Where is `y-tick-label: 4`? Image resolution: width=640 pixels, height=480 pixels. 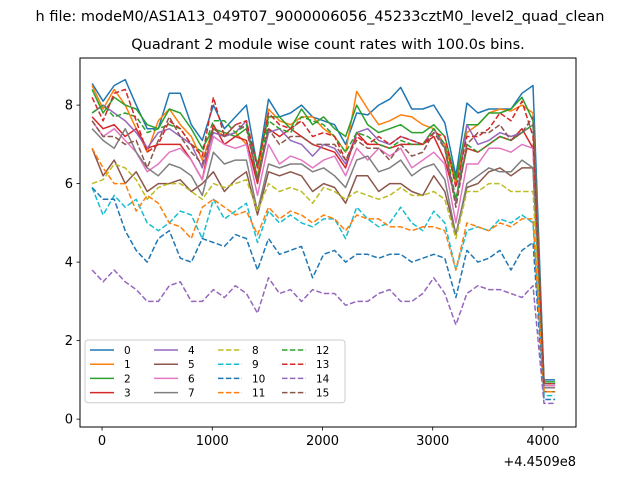 y-tick-label: 4 is located at coordinates (69, 263).